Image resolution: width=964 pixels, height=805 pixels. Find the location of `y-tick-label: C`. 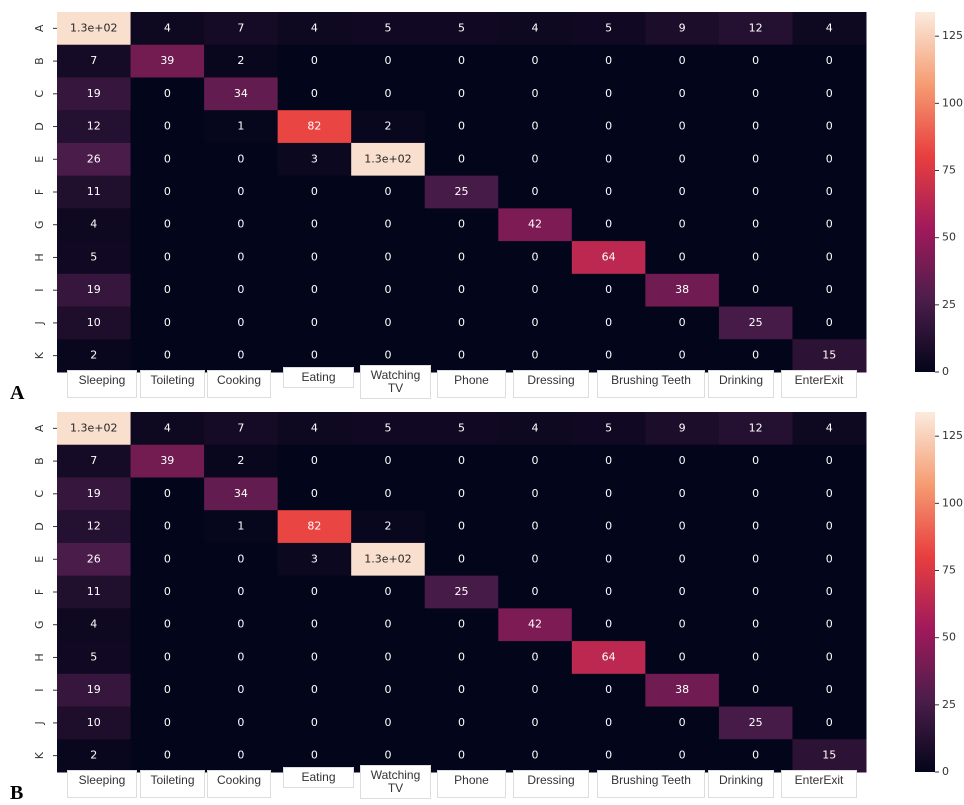

y-tick-label: C is located at coordinates (39, 494).